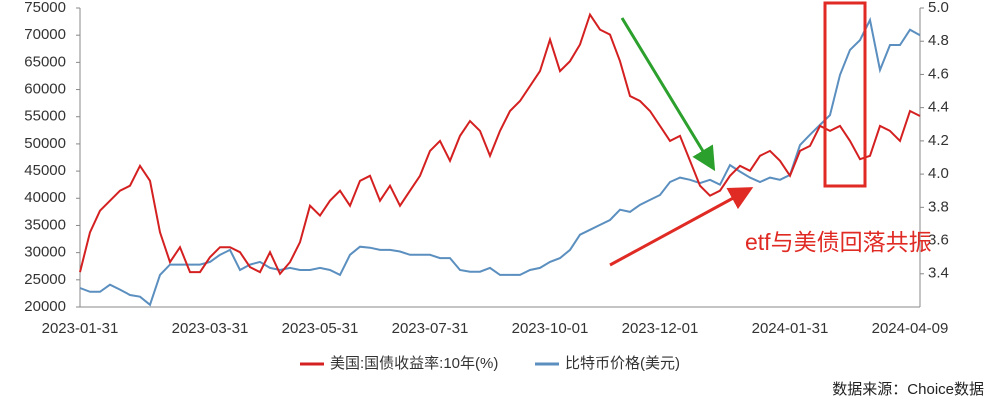 The height and width of the screenshot is (411, 990). I want to click on y2-tick-label: 4.2, so click(938, 140).